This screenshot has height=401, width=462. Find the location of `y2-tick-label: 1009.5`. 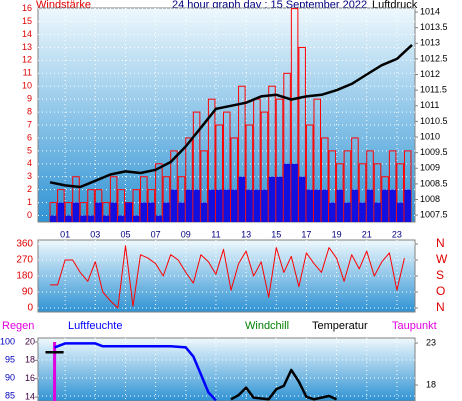

y2-tick-label: 1009.5 is located at coordinates (434, 152).